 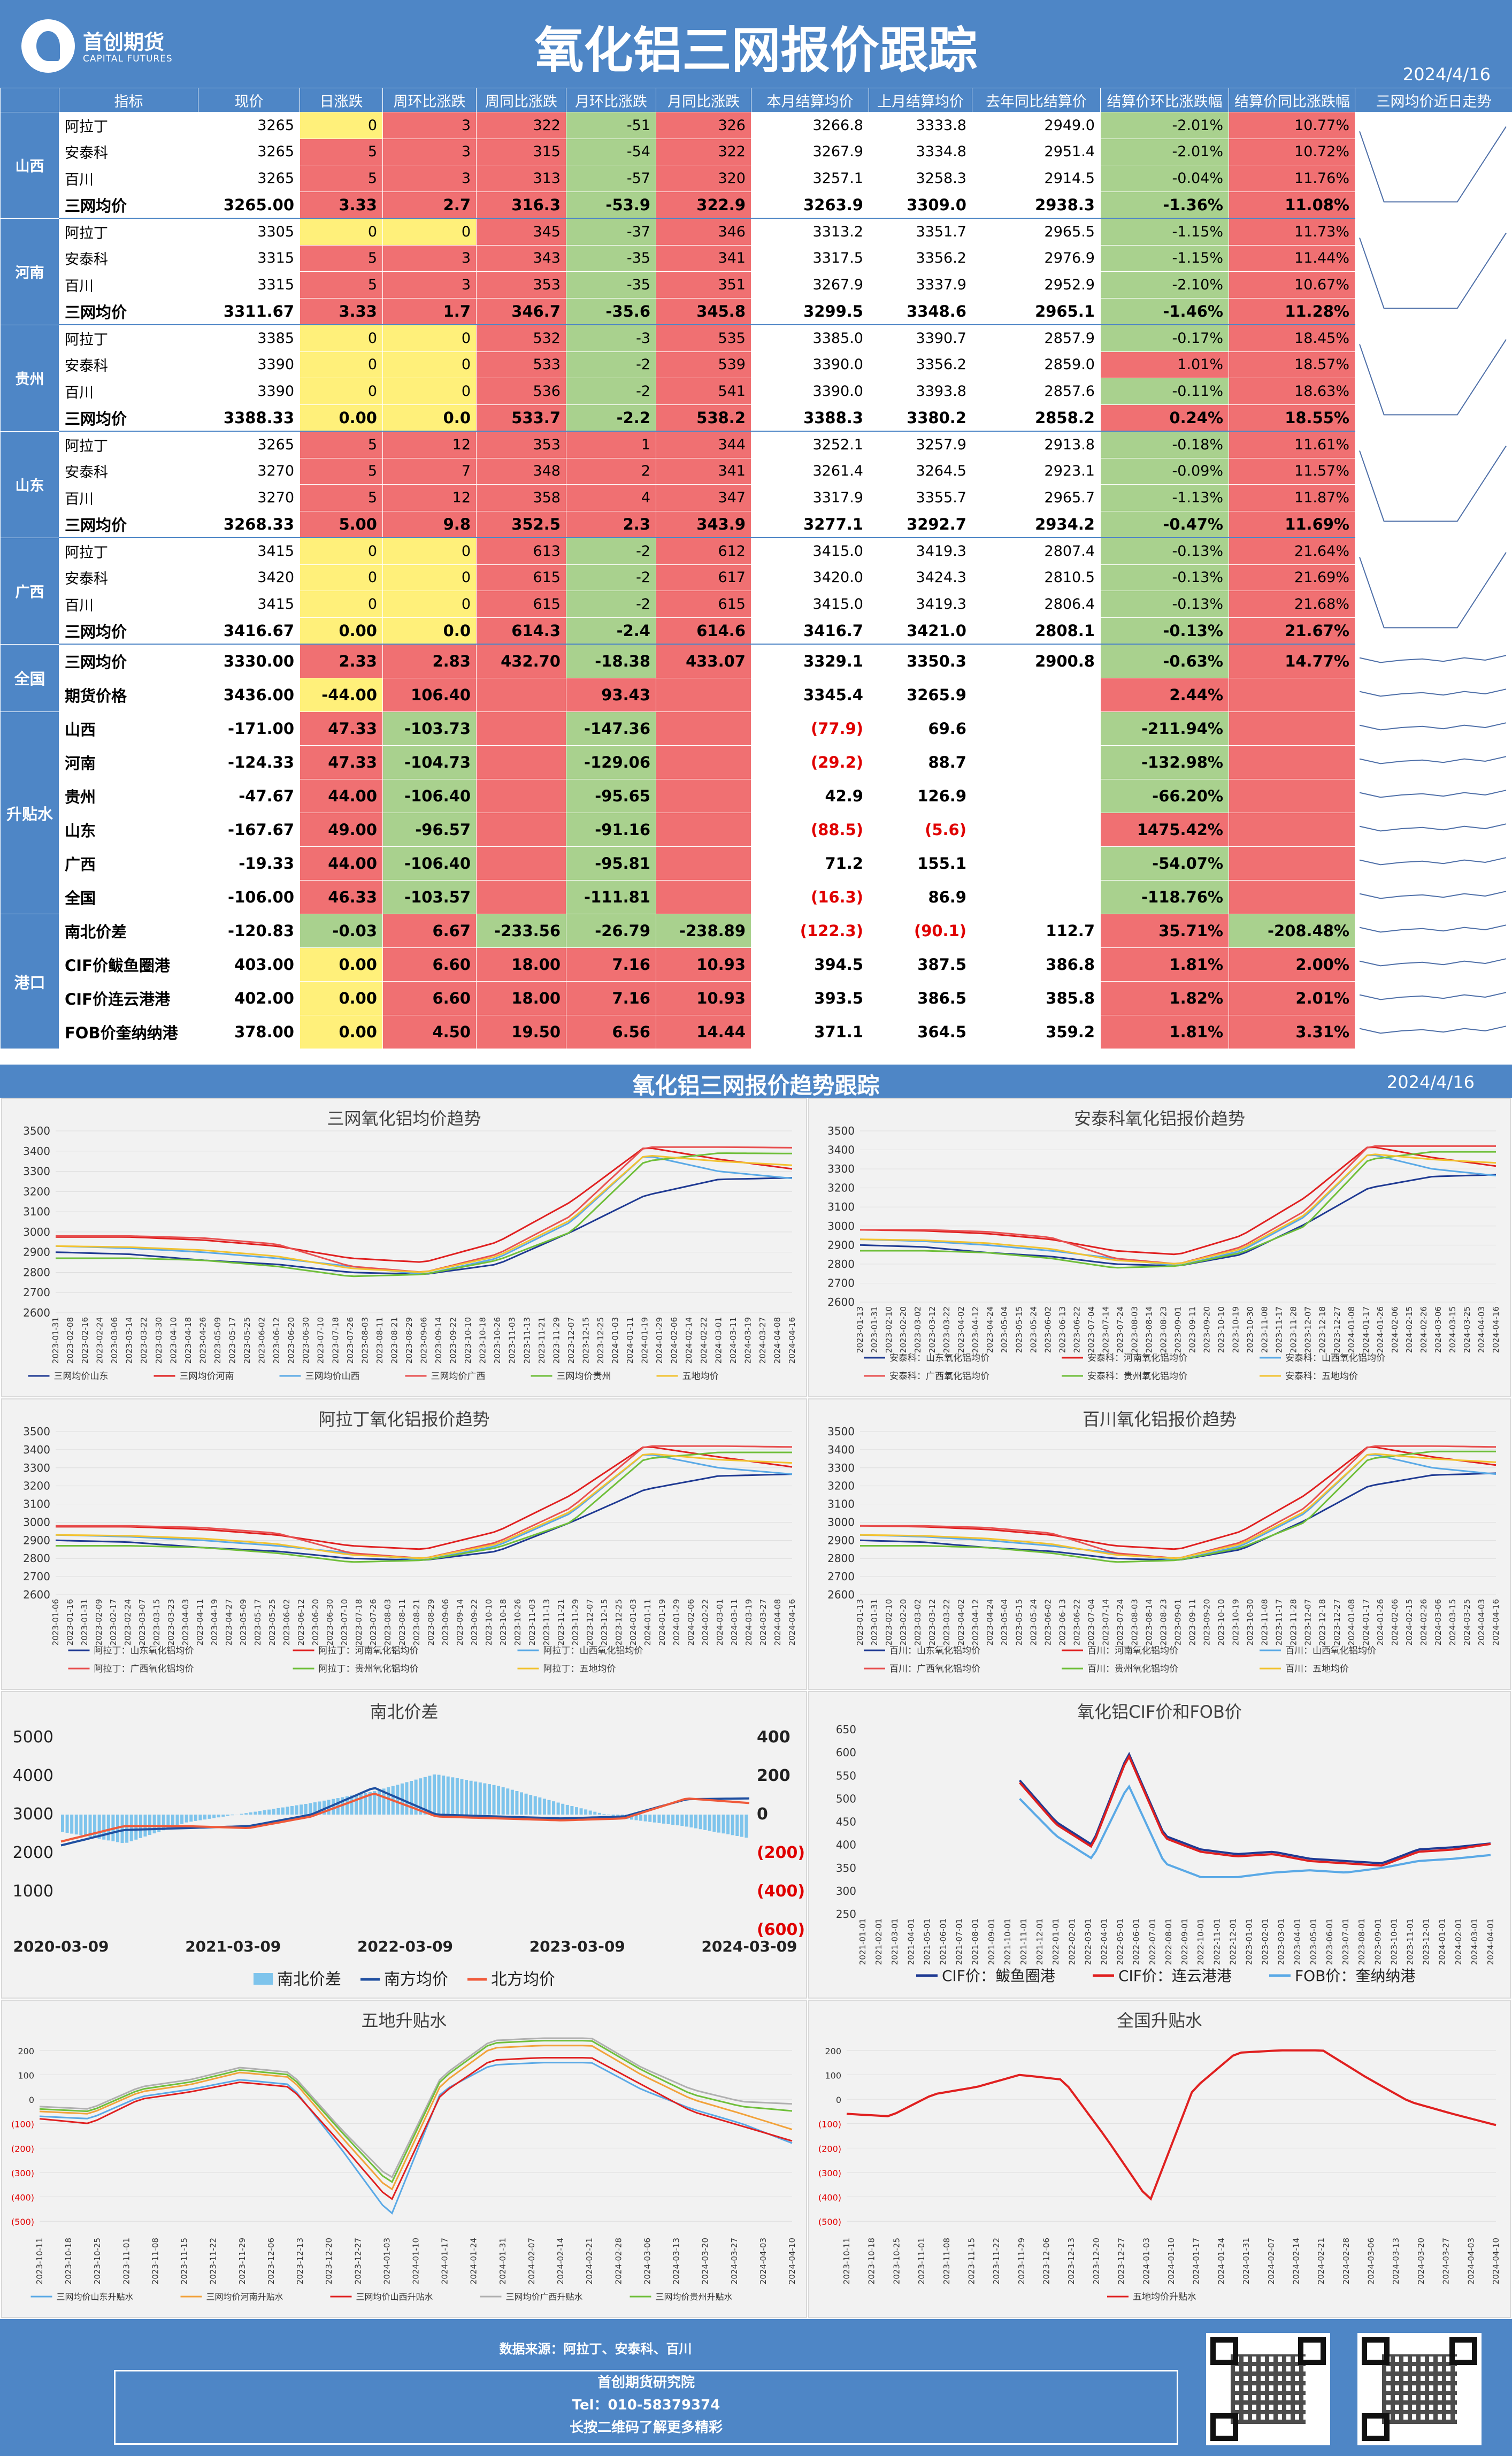 I want to click on cell: 0, so click(x=429, y=578).